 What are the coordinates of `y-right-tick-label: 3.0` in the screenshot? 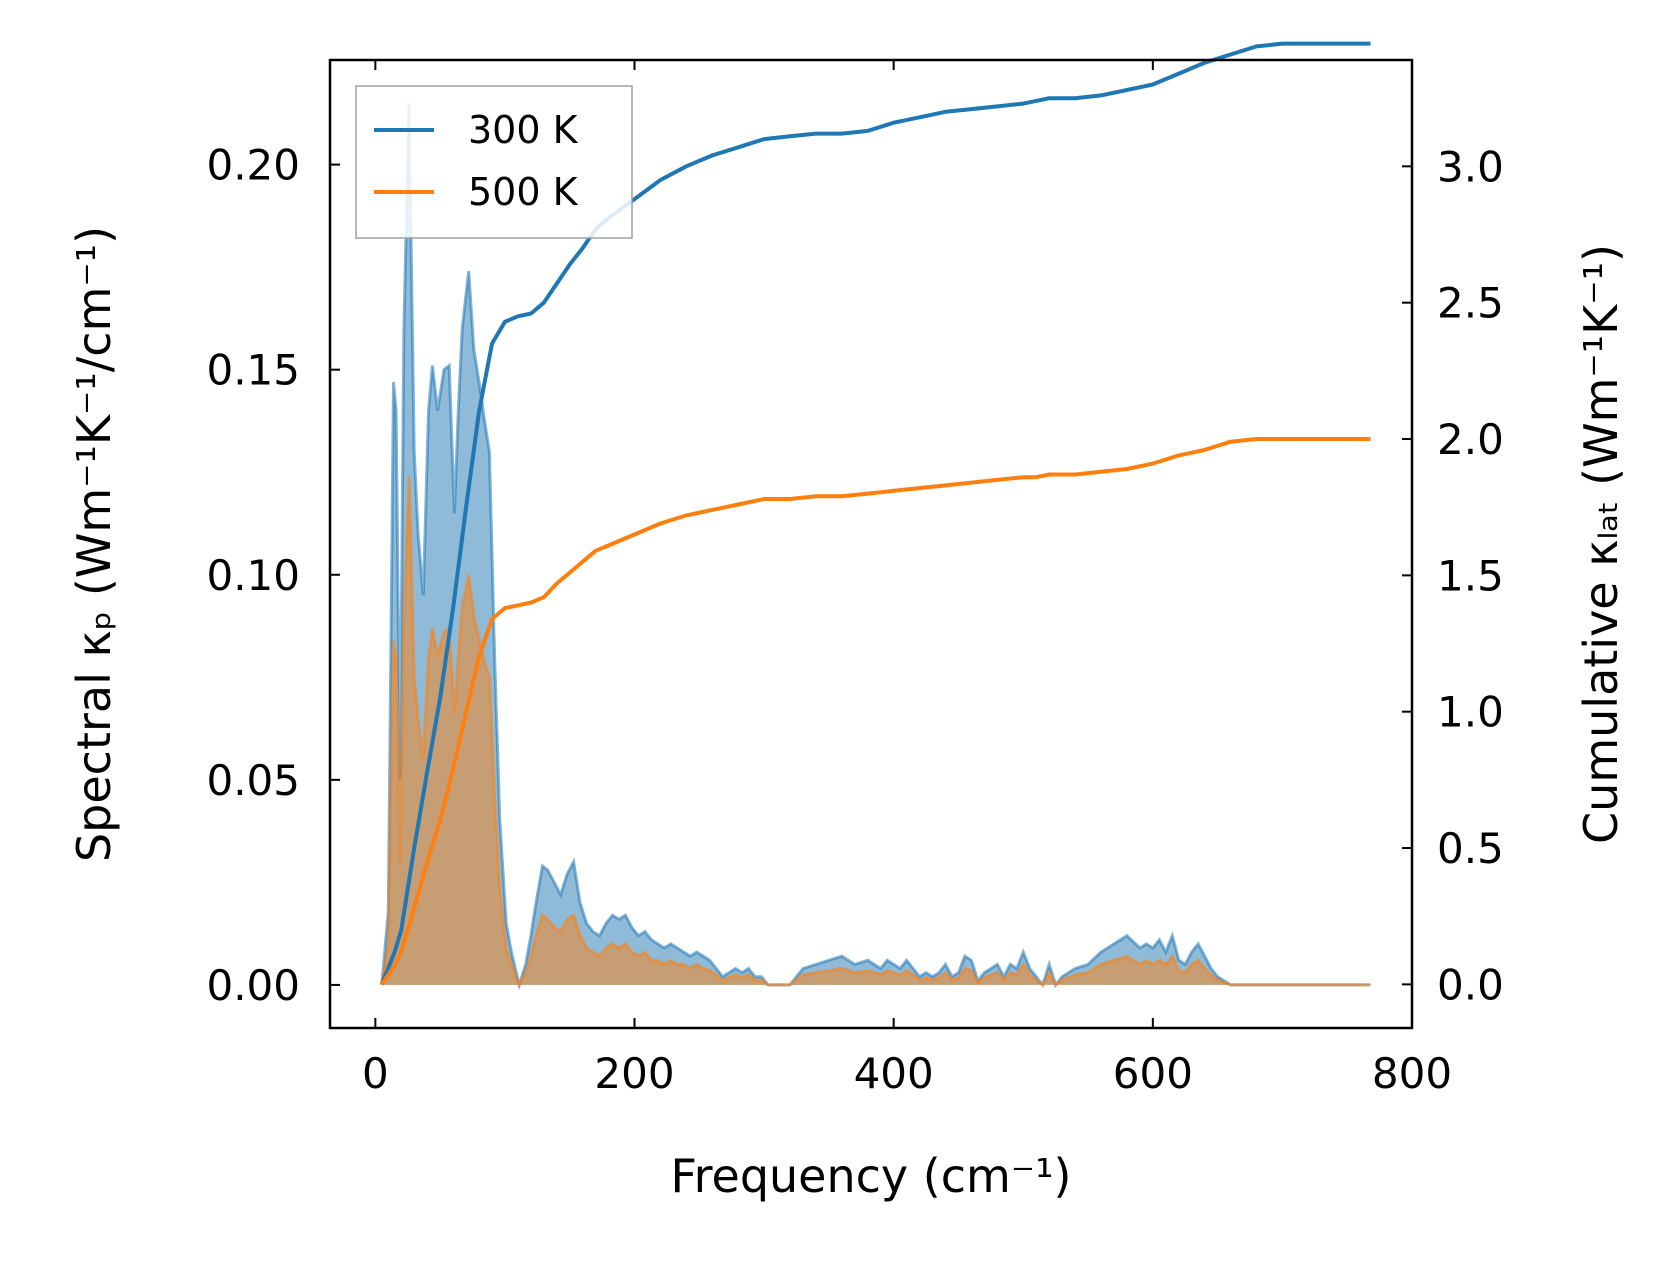 It's located at (1470, 166).